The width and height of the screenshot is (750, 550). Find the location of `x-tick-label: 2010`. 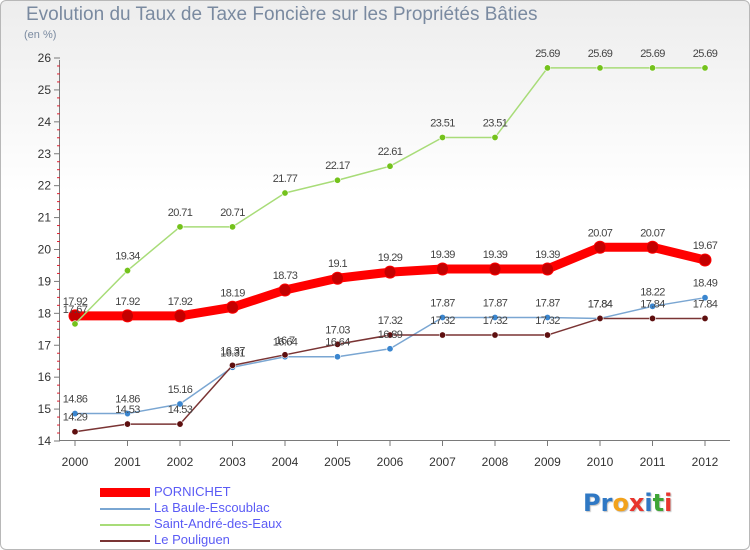

x-tick-label: 2010 is located at coordinates (600, 462).